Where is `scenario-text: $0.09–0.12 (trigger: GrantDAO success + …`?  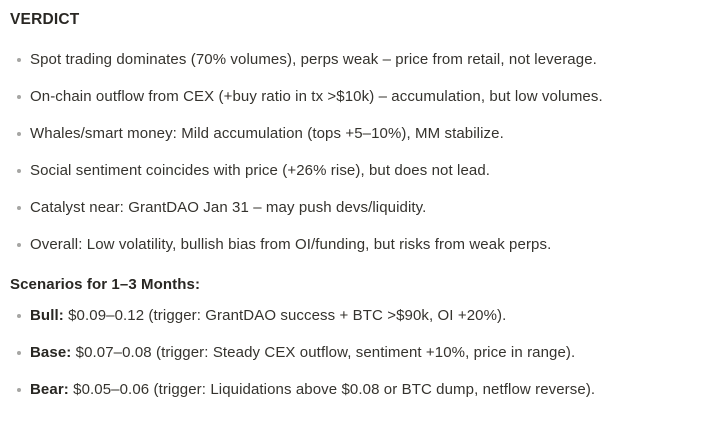 scenario-text: $0.09–0.12 (trigger: GrantDAO success + … is located at coordinates (285, 315).